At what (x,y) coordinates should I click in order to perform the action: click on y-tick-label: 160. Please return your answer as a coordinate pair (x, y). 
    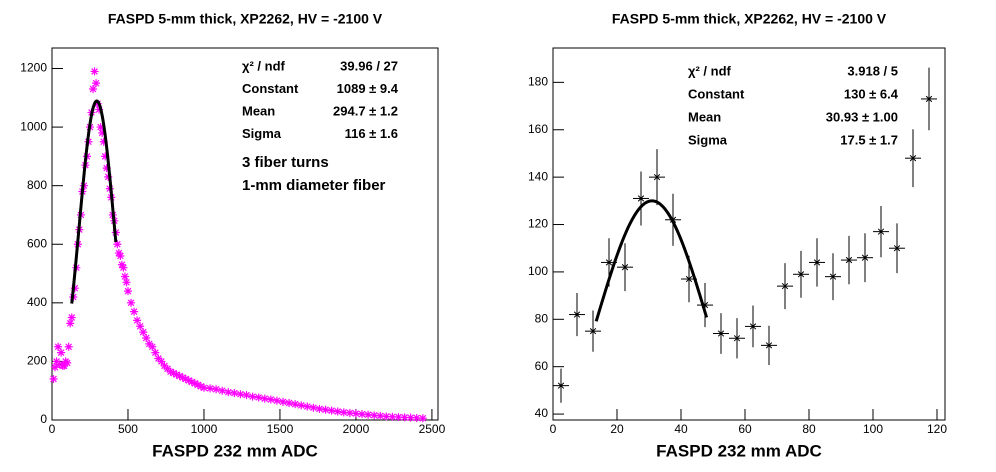
    Looking at the image, I should click on (538, 129).